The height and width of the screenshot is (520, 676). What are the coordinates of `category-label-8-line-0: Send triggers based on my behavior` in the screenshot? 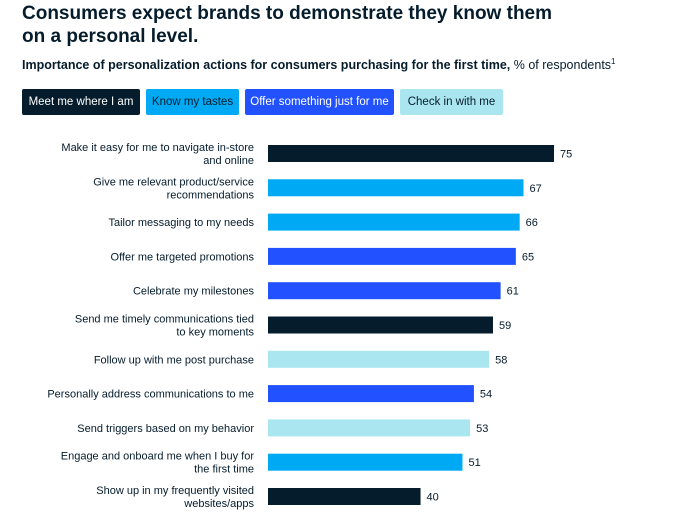 It's located at (165, 429).